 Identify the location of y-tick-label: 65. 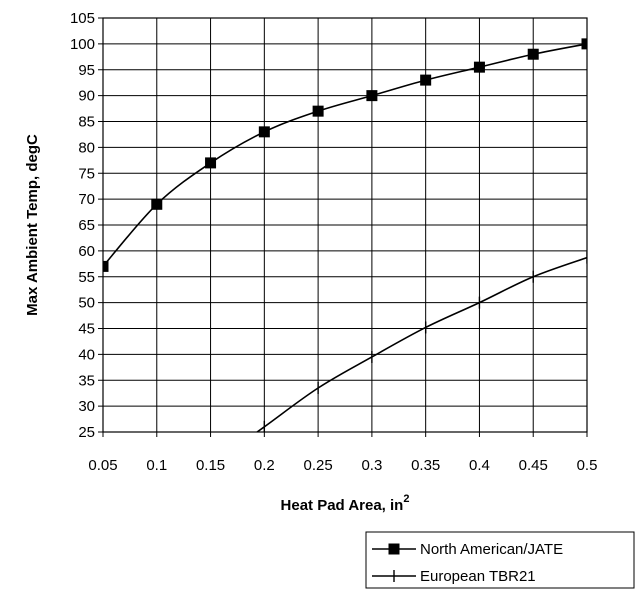
(86, 225).